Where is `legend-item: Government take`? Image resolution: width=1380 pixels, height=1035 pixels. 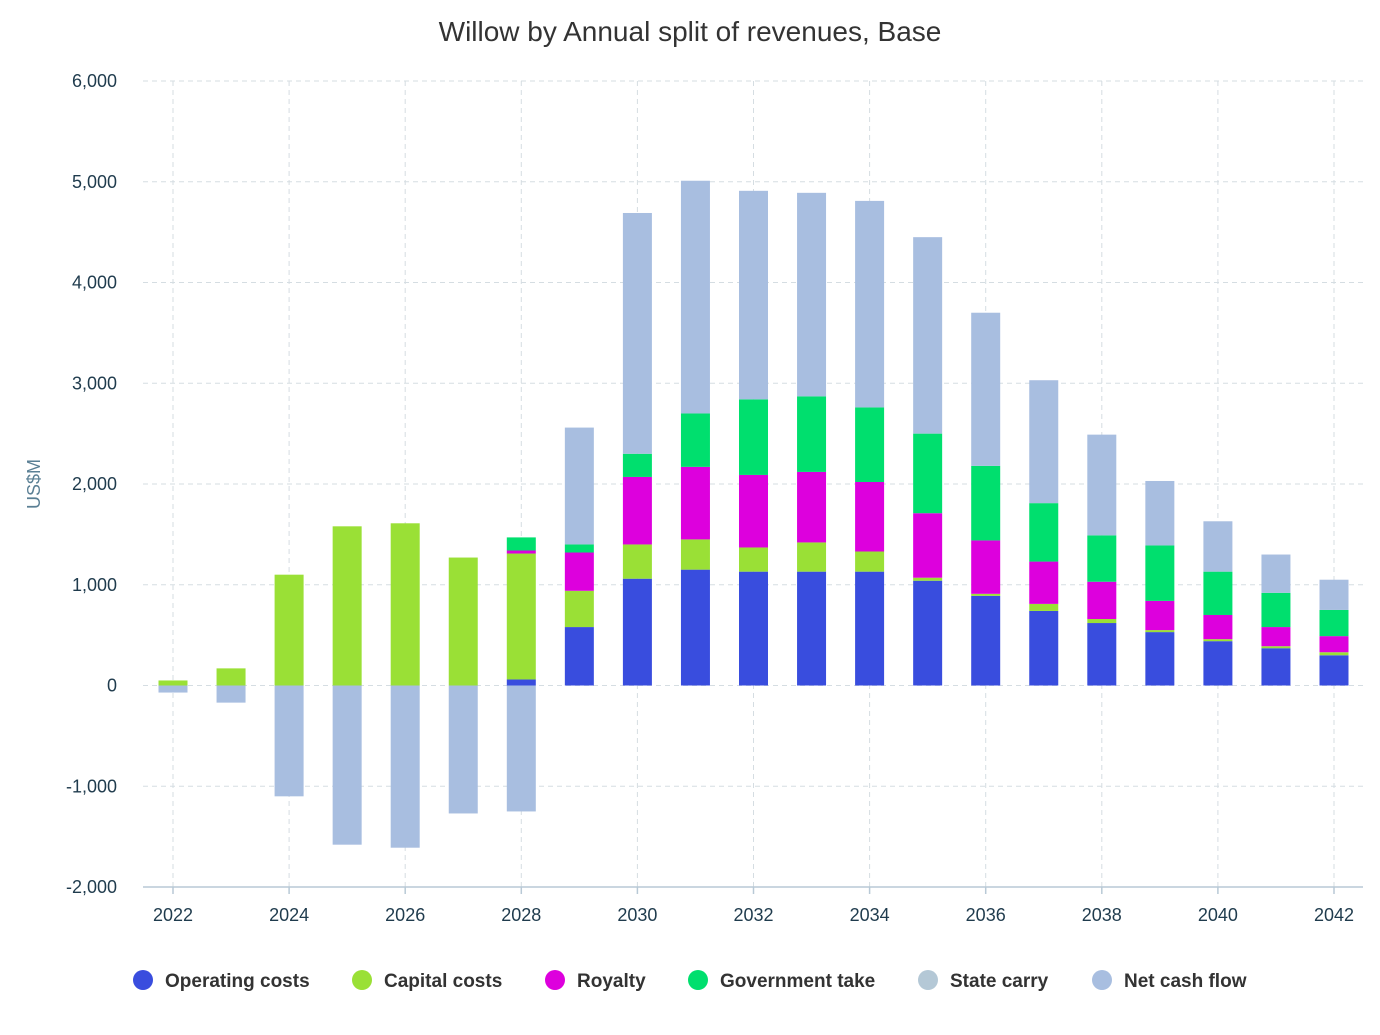
legend-item: Government take is located at coordinates (781, 981).